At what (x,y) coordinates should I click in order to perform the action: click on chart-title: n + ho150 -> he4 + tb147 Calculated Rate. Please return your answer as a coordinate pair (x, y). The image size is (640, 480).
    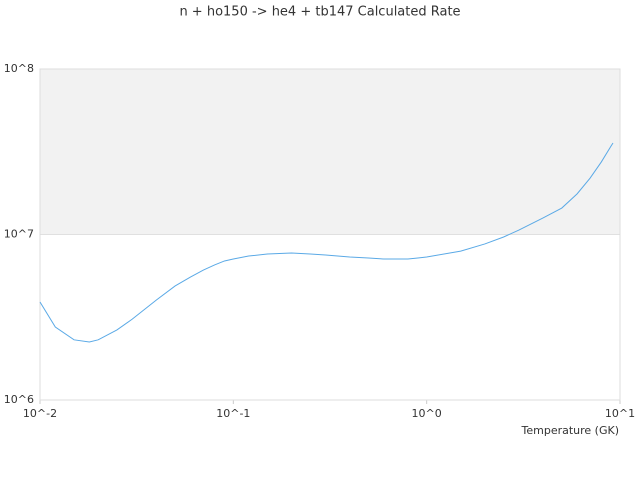
    Looking at the image, I should click on (319, 12).